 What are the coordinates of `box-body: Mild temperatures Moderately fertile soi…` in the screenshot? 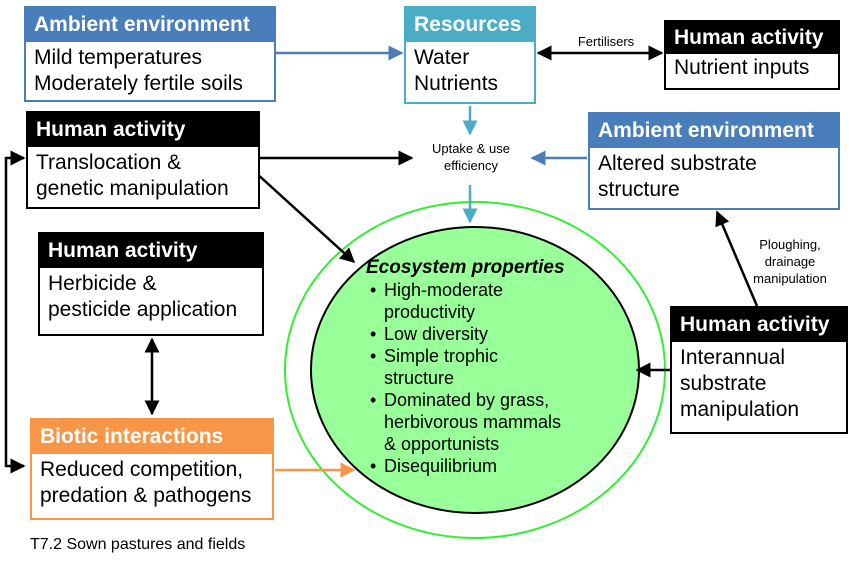 It's located at (150, 71).